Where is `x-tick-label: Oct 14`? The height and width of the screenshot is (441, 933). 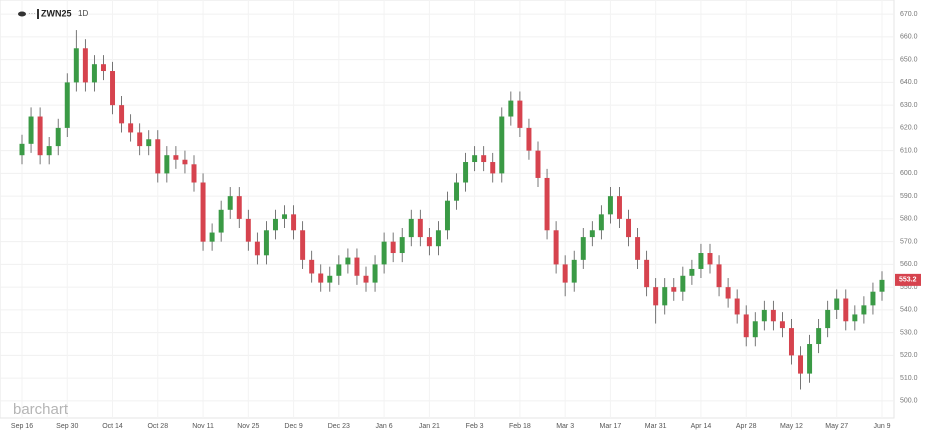
x-tick-label: Oct 14 is located at coordinates (112, 426).